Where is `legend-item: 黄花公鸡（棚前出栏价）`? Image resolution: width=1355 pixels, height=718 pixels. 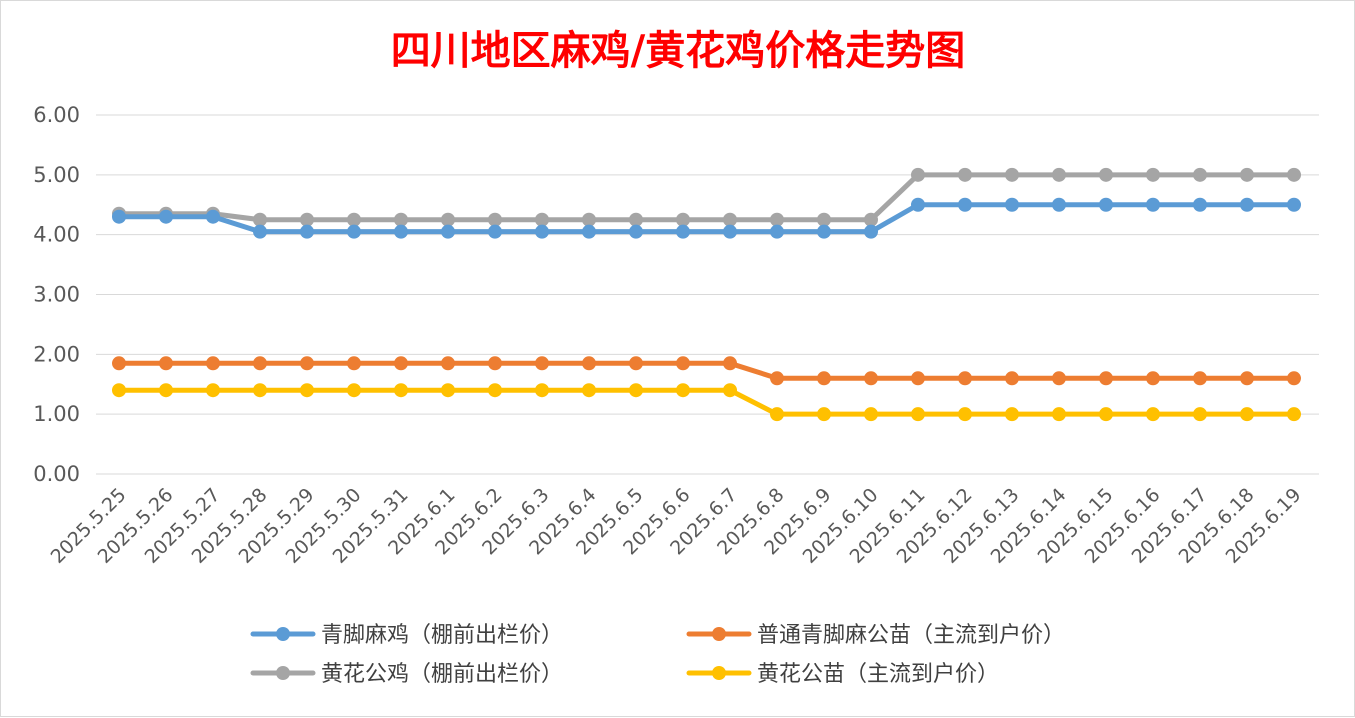
legend-item: 黄花公鸡（棚前出栏价） is located at coordinates (406, 674).